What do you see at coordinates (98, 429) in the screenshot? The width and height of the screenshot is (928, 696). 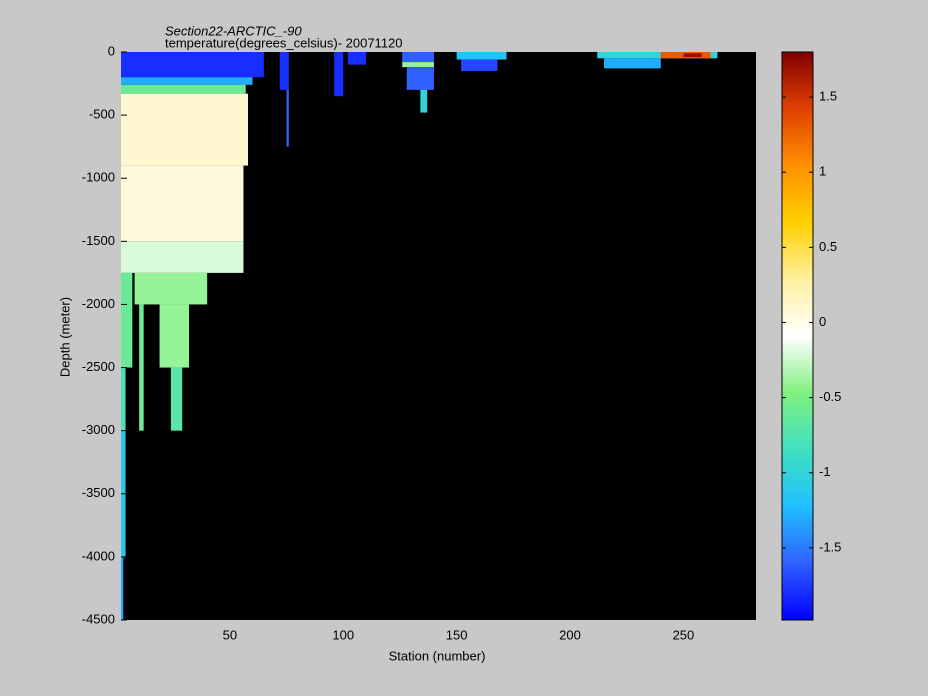 I see `y-tick-label: -3000` at bounding box center [98, 429].